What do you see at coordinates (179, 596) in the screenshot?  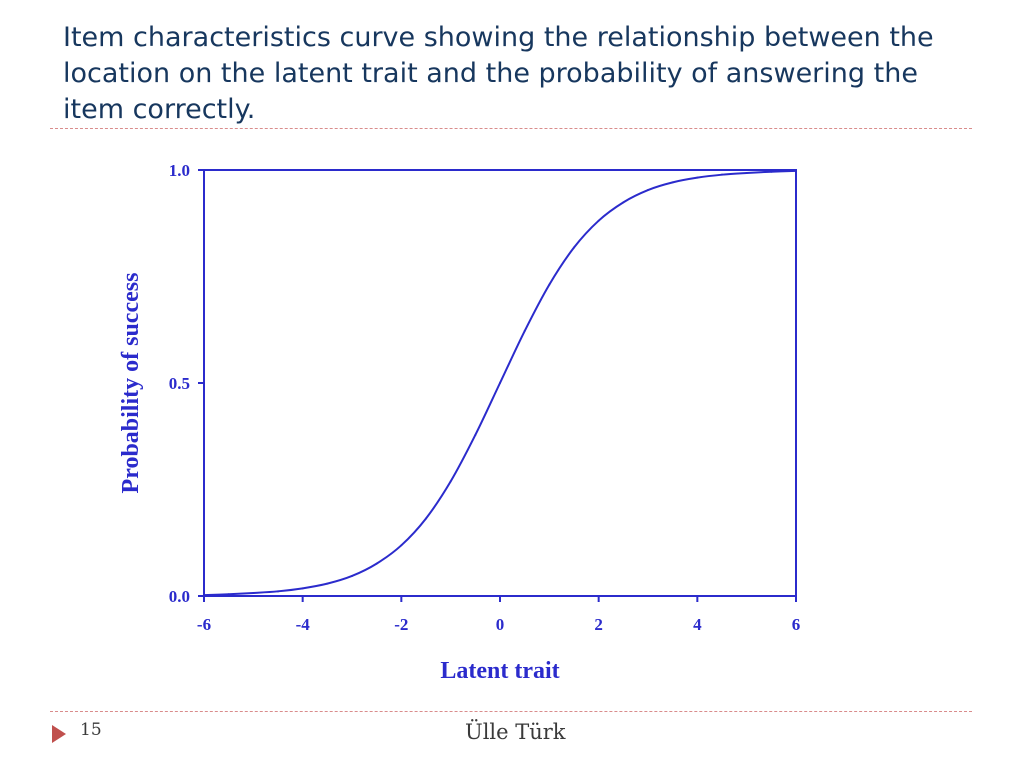 I see `y-tick-label: 0.0` at bounding box center [179, 596].